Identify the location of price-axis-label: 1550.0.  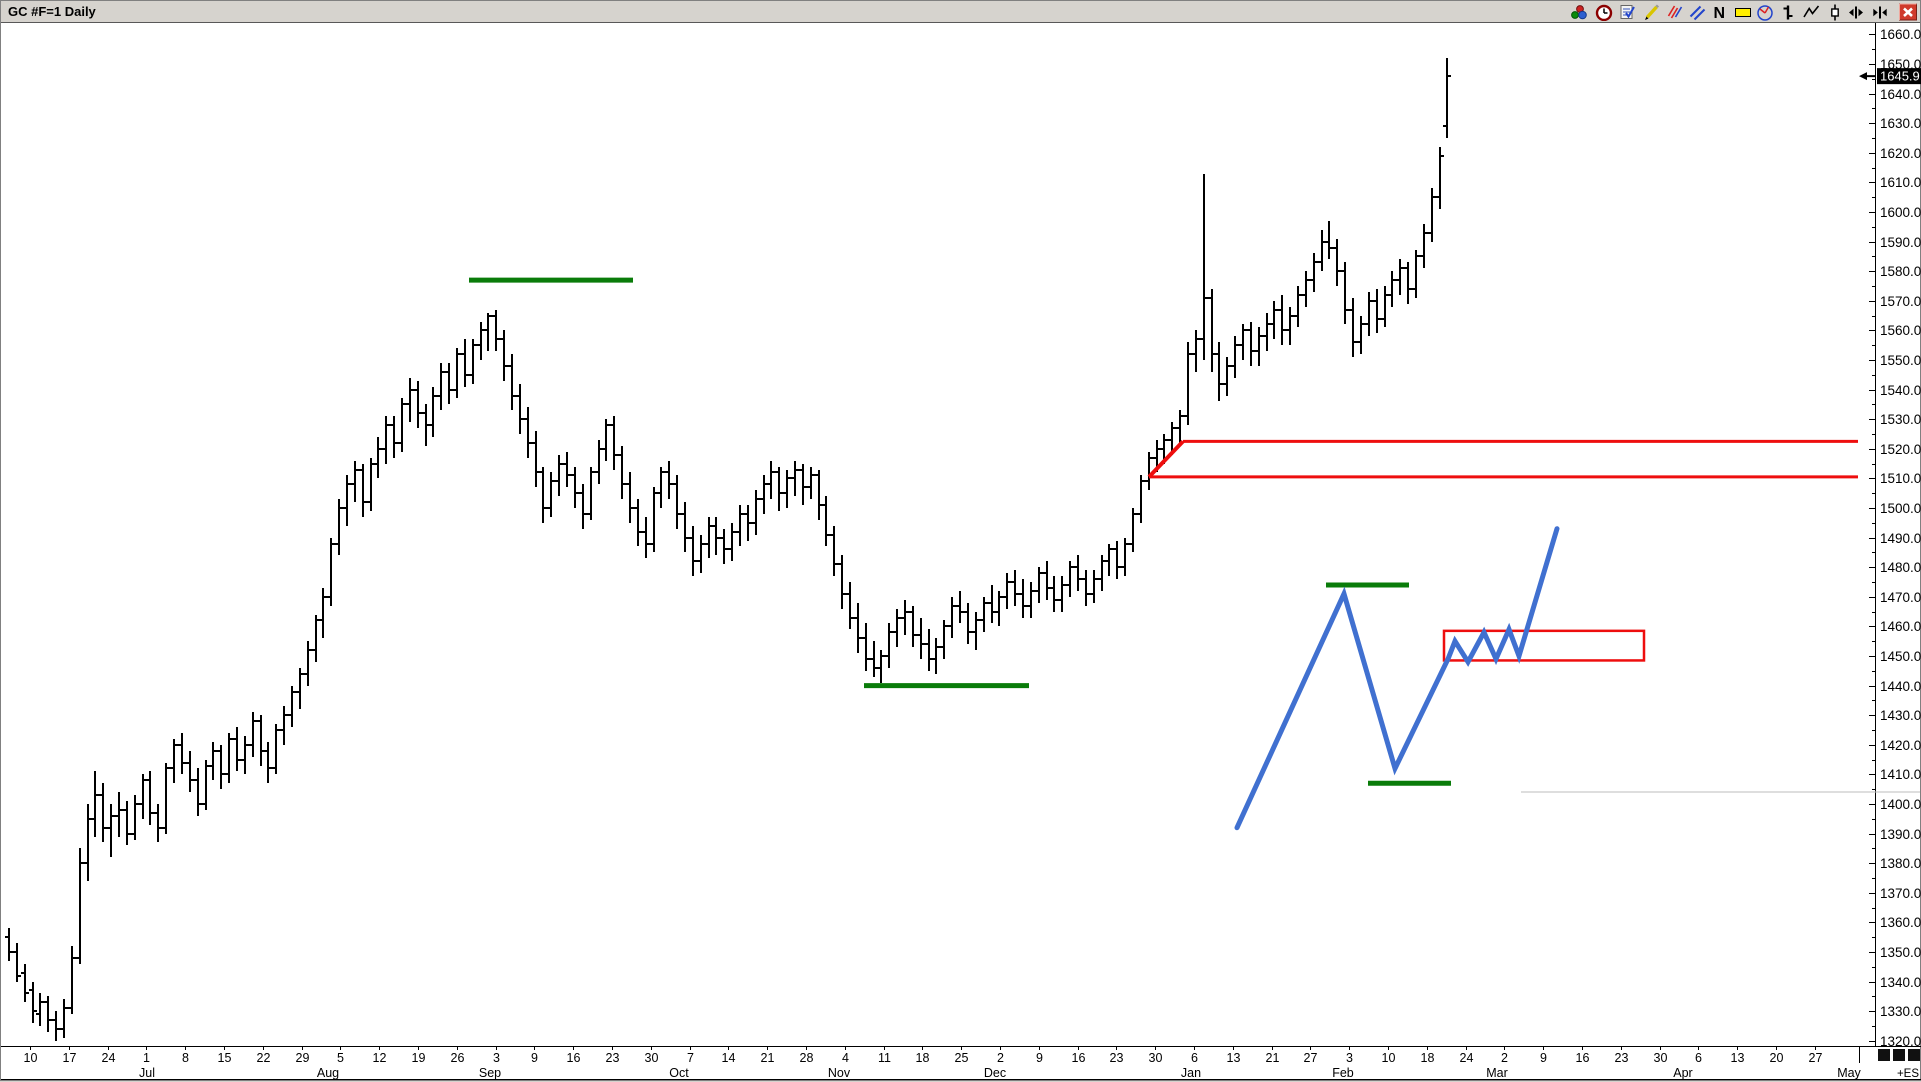
(1900, 360).